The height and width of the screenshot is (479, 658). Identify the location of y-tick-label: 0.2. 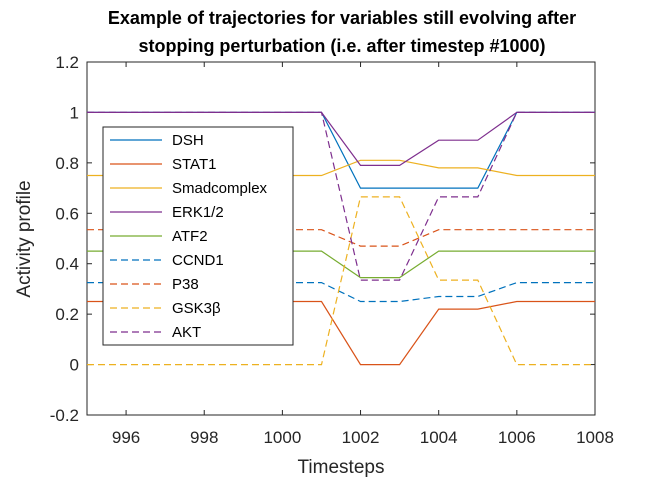
(67, 314).